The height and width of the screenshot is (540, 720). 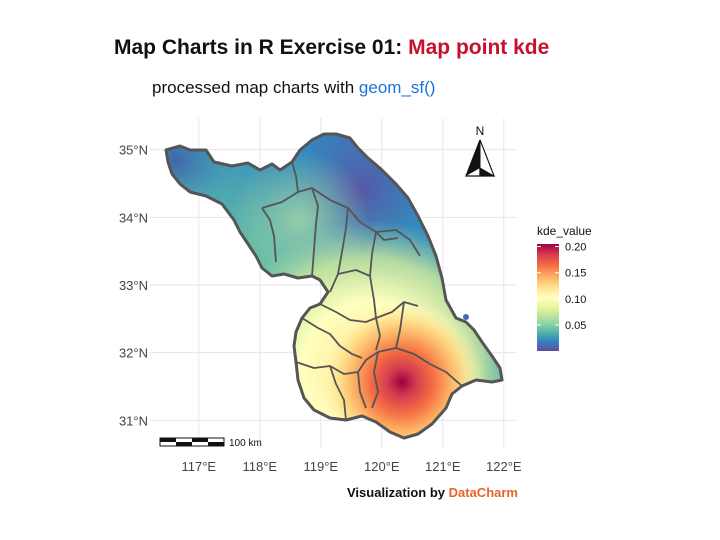 What do you see at coordinates (382, 466) in the screenshot?
I see `x-tick-label: 120°E` at bounding box center [382, 466].